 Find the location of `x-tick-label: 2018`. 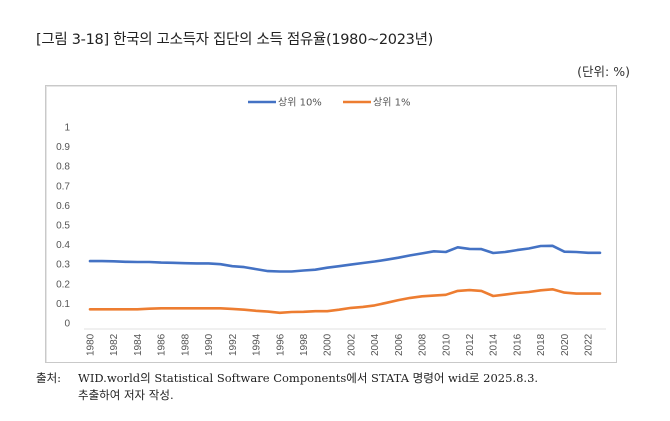

x-tick-label: 2018 is located at coordinates (541, 344).